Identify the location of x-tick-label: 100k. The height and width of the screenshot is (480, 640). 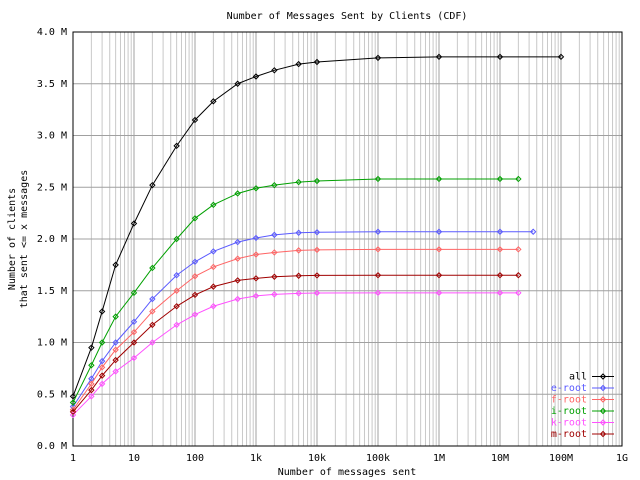
(378, 458).